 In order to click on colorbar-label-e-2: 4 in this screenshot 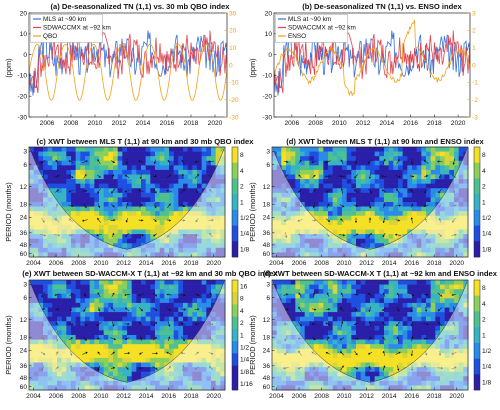, I will do `click(242, 311)`.